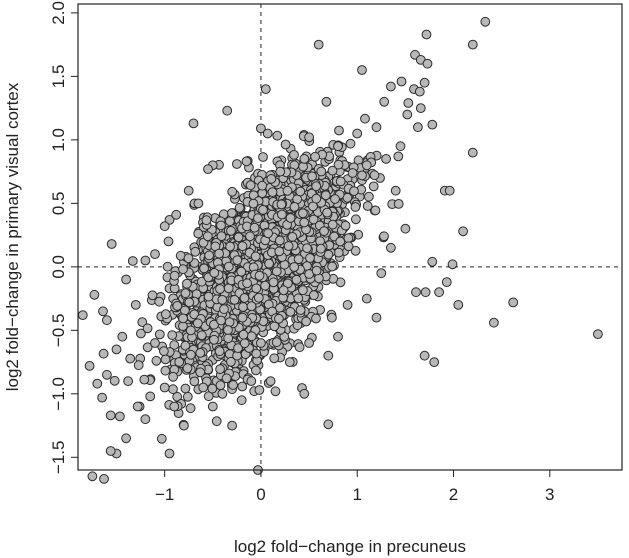 The width and height of the screenshot is (629, 558). Describe the element at coordinates (58, 331) in the screenshot. I see `y-tick-label: −0.5` at that location.